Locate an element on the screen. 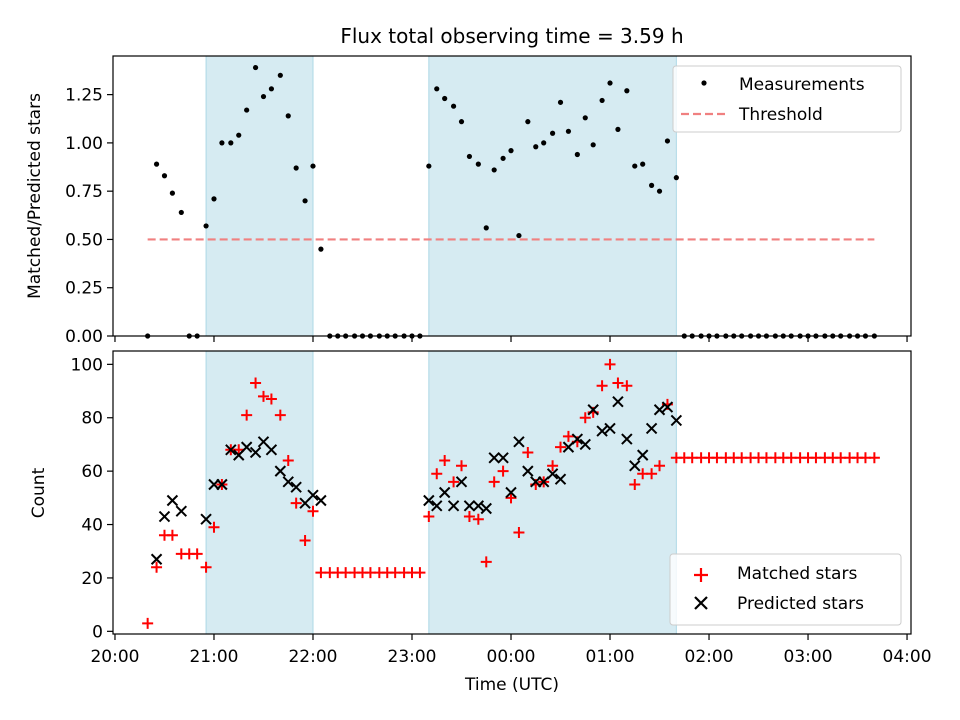 The width and height of the screenshot is (960, 720). chart-title: Flux total observing time = 3.59 h is located at coordinates (511, 36).